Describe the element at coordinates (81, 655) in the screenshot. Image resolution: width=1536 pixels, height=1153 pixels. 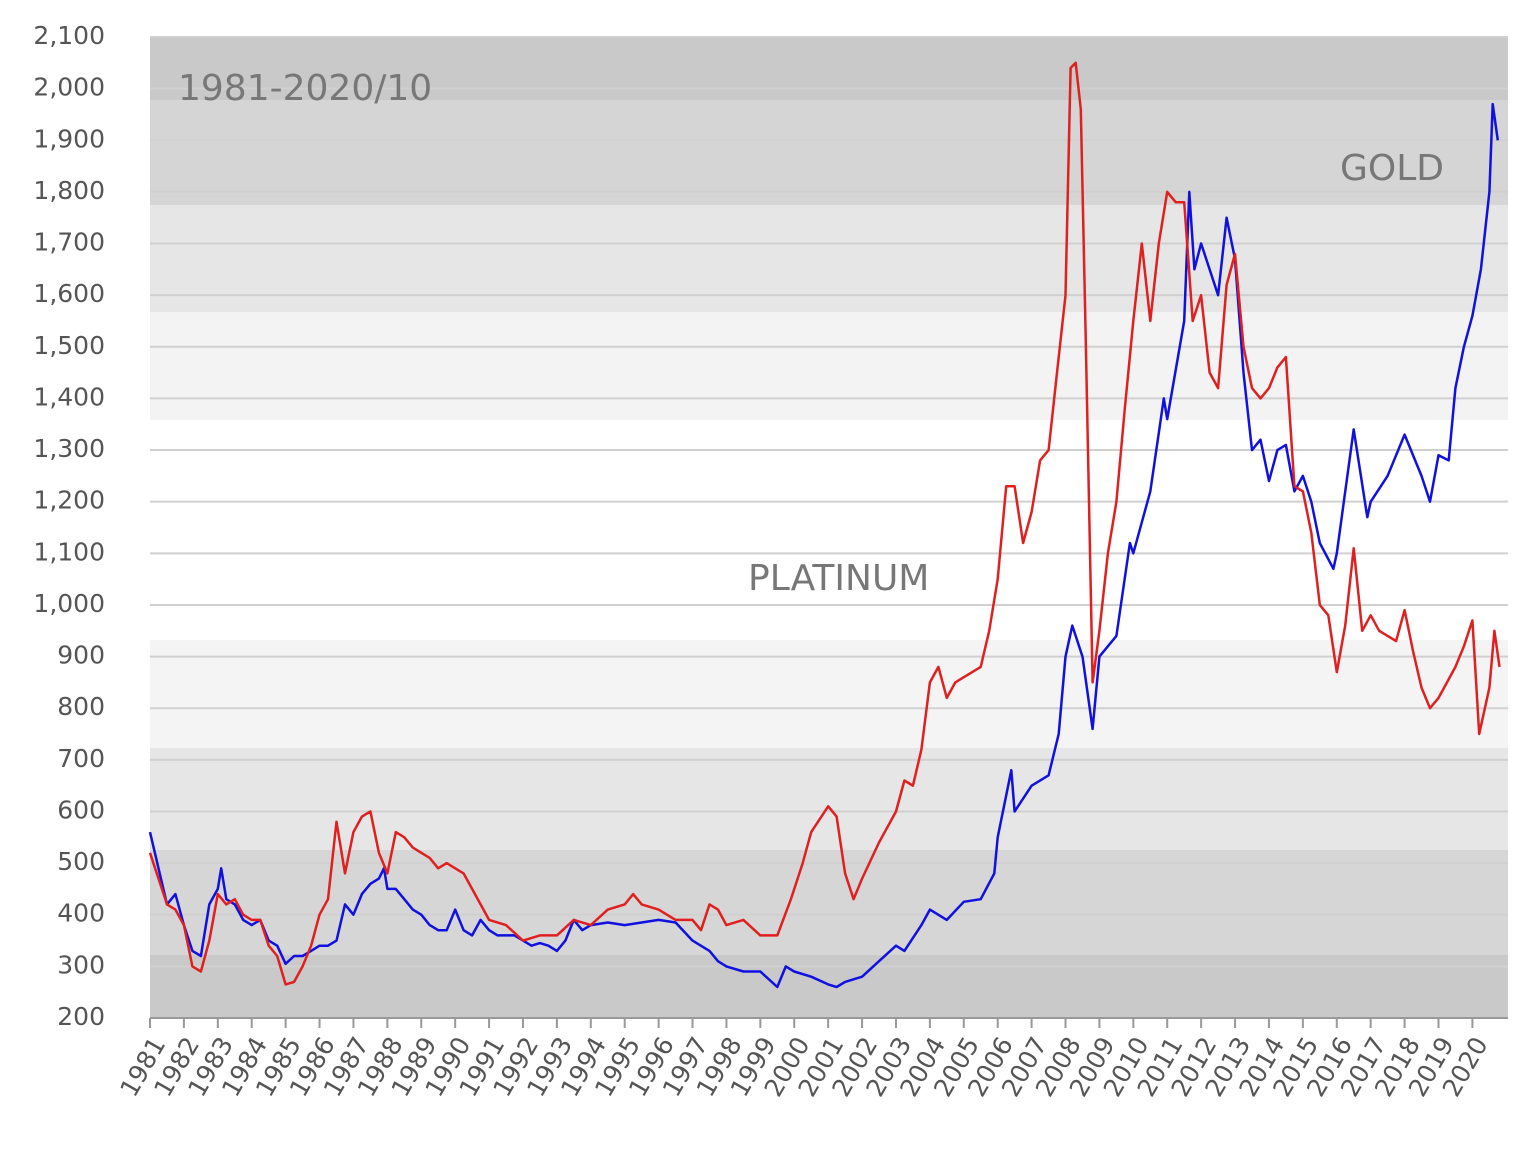
I see `y-tick-label: 900` at that location.